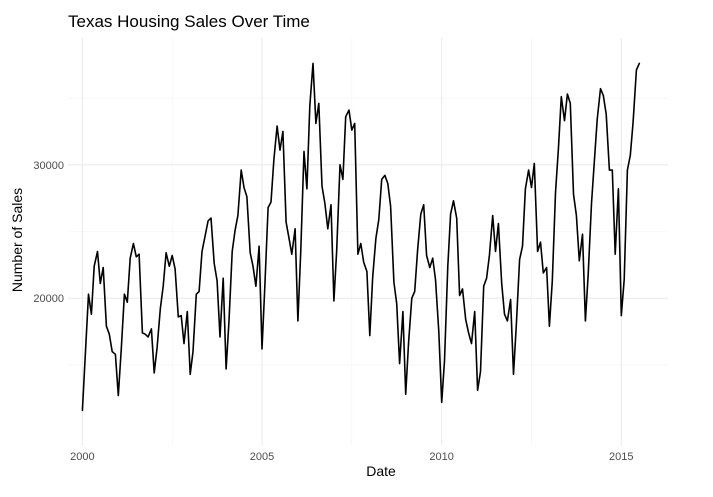 Image resolution: width=713 pixels, height=497 pixels. I want to click on x-axis-ticks: 2000 2005 2010 2015, so click(351, 457).